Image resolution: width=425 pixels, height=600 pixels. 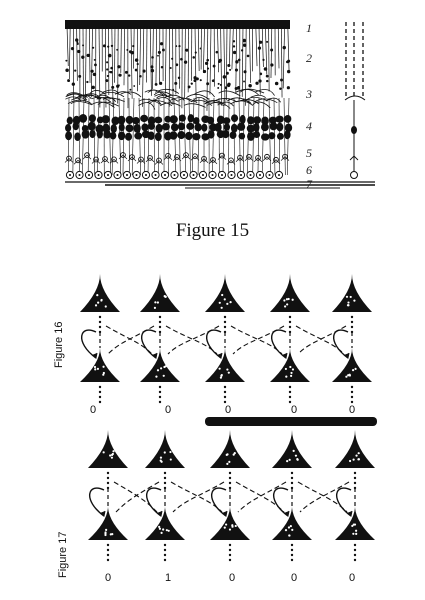 I want to click on arrowhead, so click(x=102, y=513).